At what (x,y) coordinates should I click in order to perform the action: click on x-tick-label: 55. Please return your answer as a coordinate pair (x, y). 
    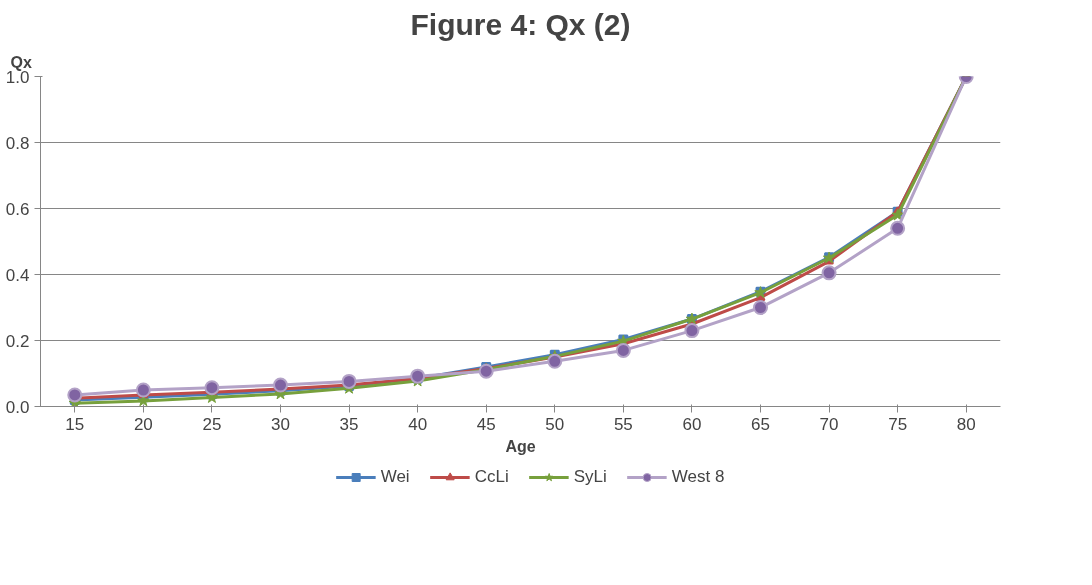
    Looking at the image, I should click on (623, 424).